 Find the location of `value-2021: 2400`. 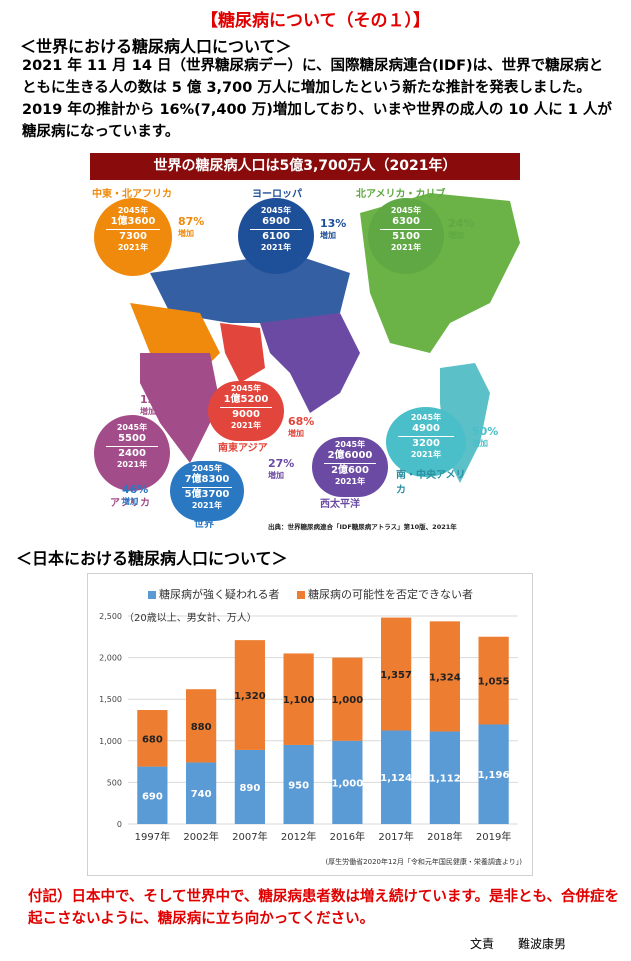

value-2021: 2400 is located at coordinates (132, 453).